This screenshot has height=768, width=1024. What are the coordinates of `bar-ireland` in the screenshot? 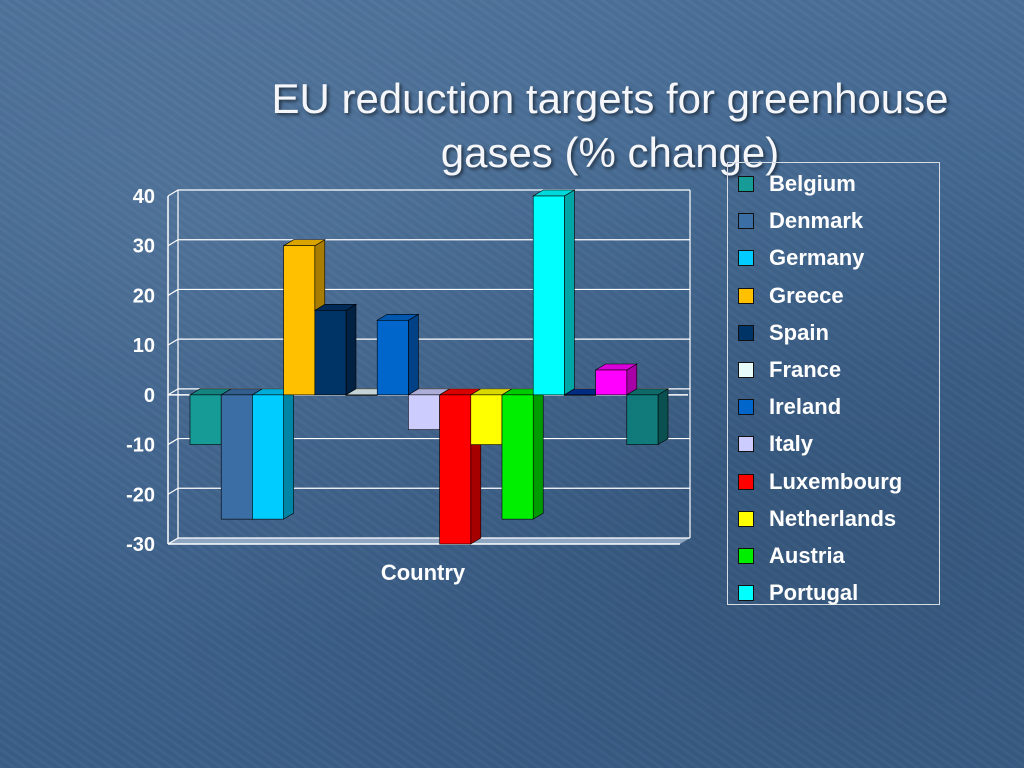 It's located at (398, 354).